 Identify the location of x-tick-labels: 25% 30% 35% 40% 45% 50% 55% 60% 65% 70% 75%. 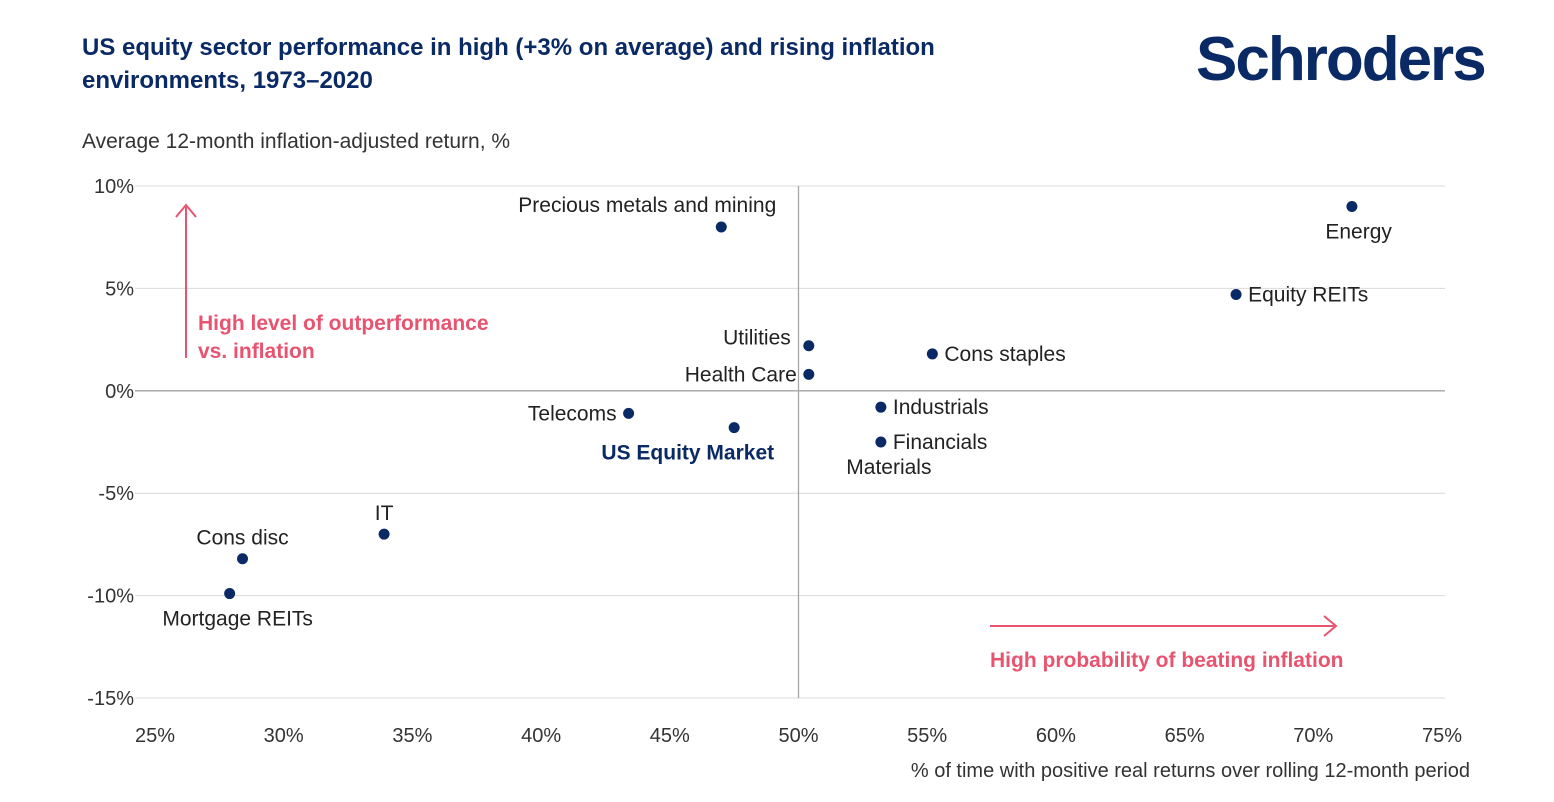
(798, 736).